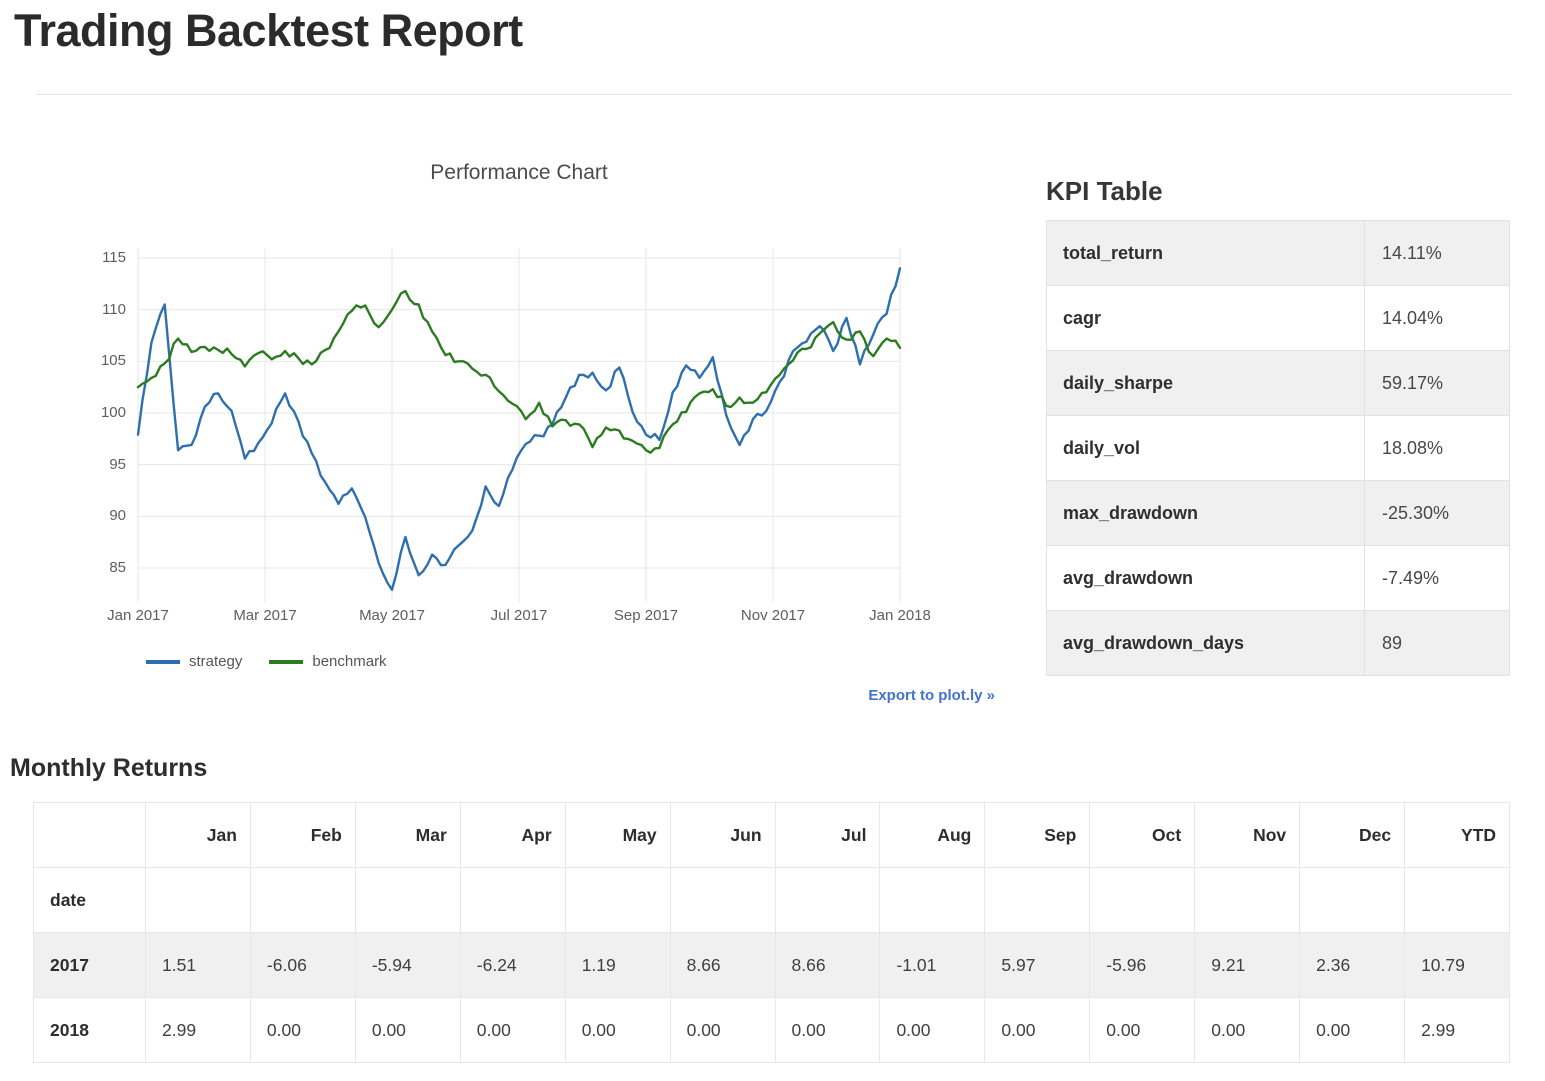 This screenshot has width=1545, height=1081. Describe the element at coordinates (113, 412) in the screenshot. I see `y-tick-label: 100` at that location.